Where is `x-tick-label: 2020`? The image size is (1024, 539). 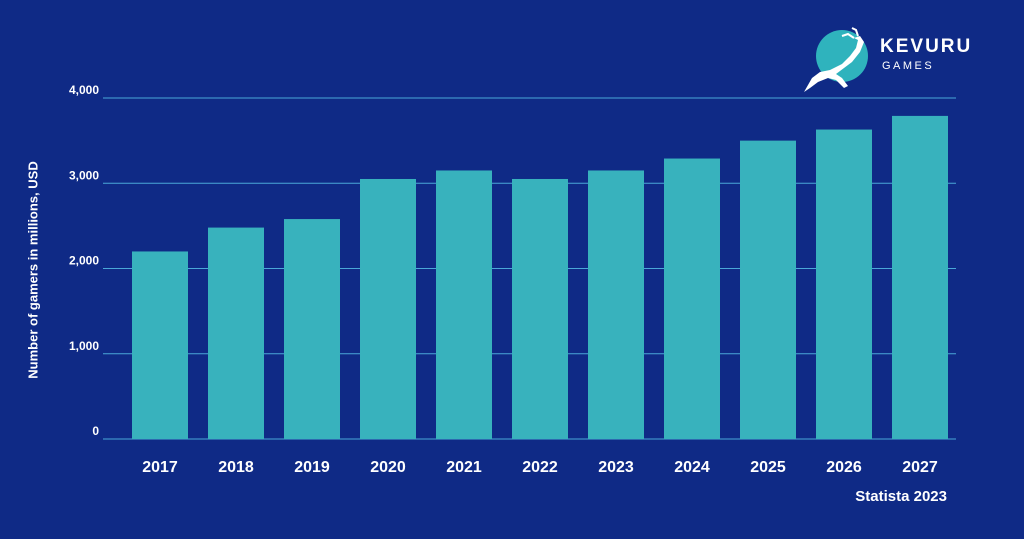
x-tick-label: 2020 is located at coordinates (388, 467).